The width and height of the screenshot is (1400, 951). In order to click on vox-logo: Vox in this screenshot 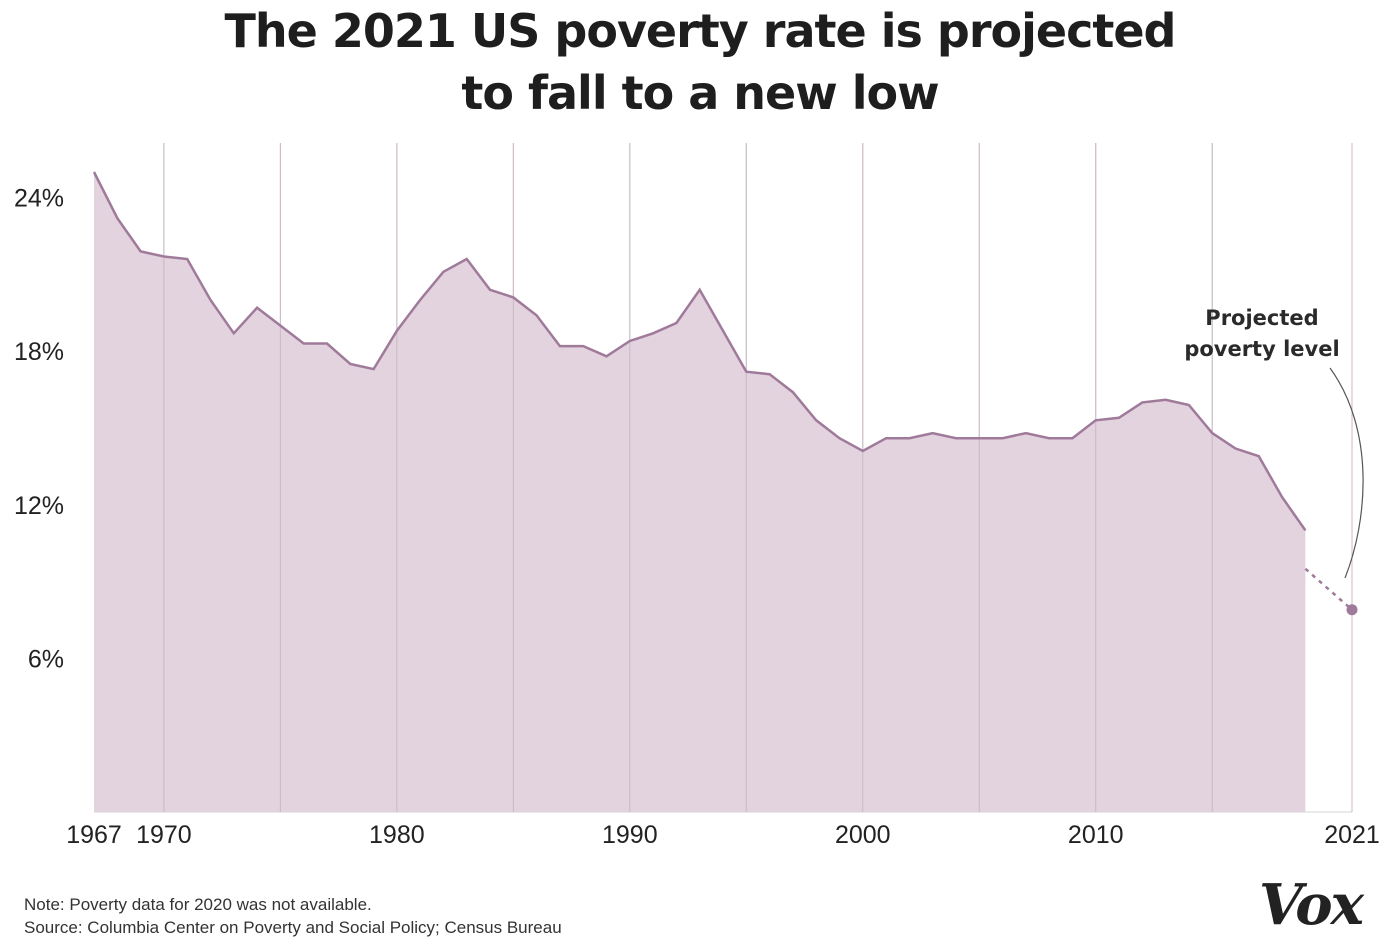, I will do `click(1311, 905)`.